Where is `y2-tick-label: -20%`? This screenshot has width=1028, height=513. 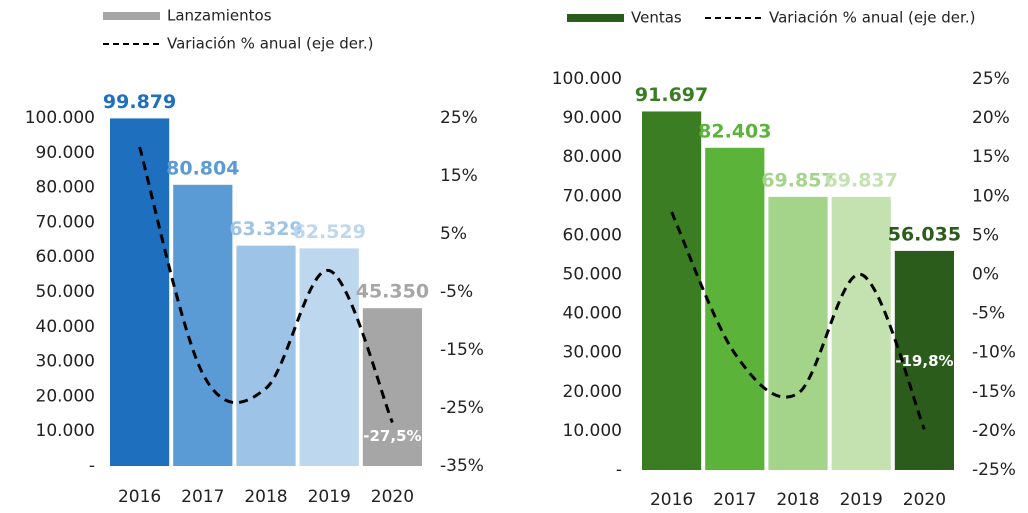 y2-tick-label: -20% is located at coordinates (994, 431).